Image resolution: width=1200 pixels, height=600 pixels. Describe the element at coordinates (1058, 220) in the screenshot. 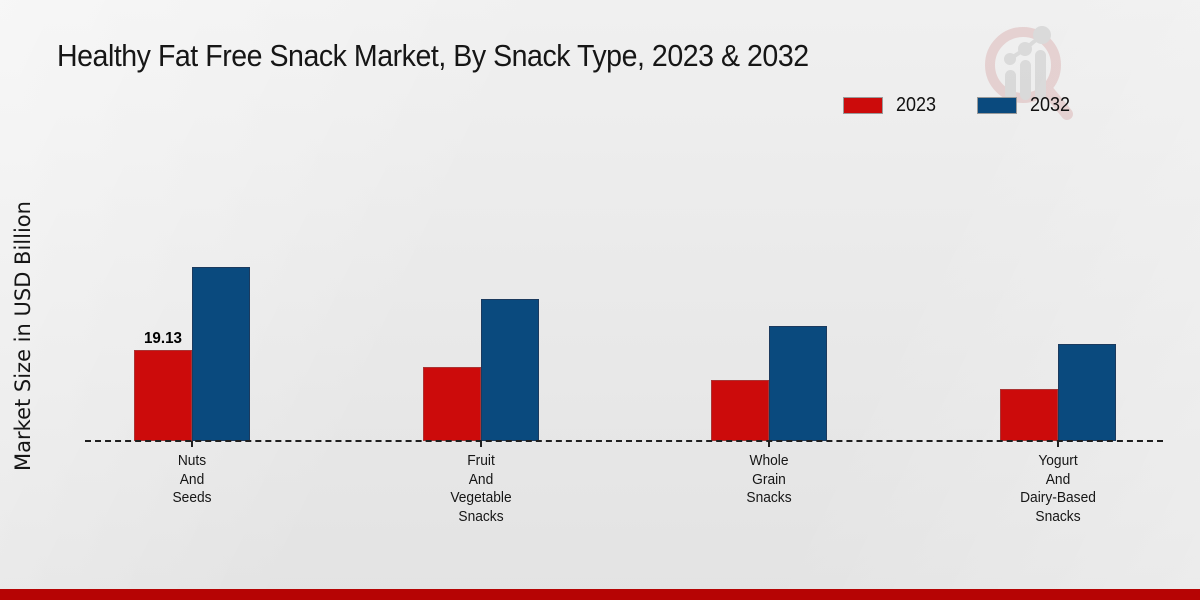

I see `bar-group-yogurt-and-dairy-based-snacks` at that location.